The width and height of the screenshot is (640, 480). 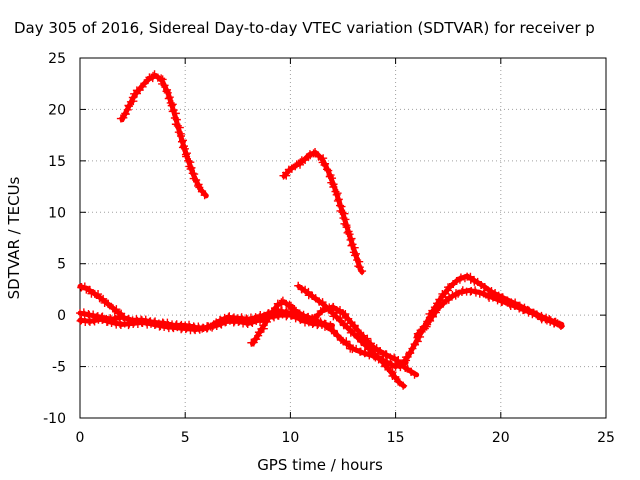 I want to click on series-s5, so click(x=101, y=300).